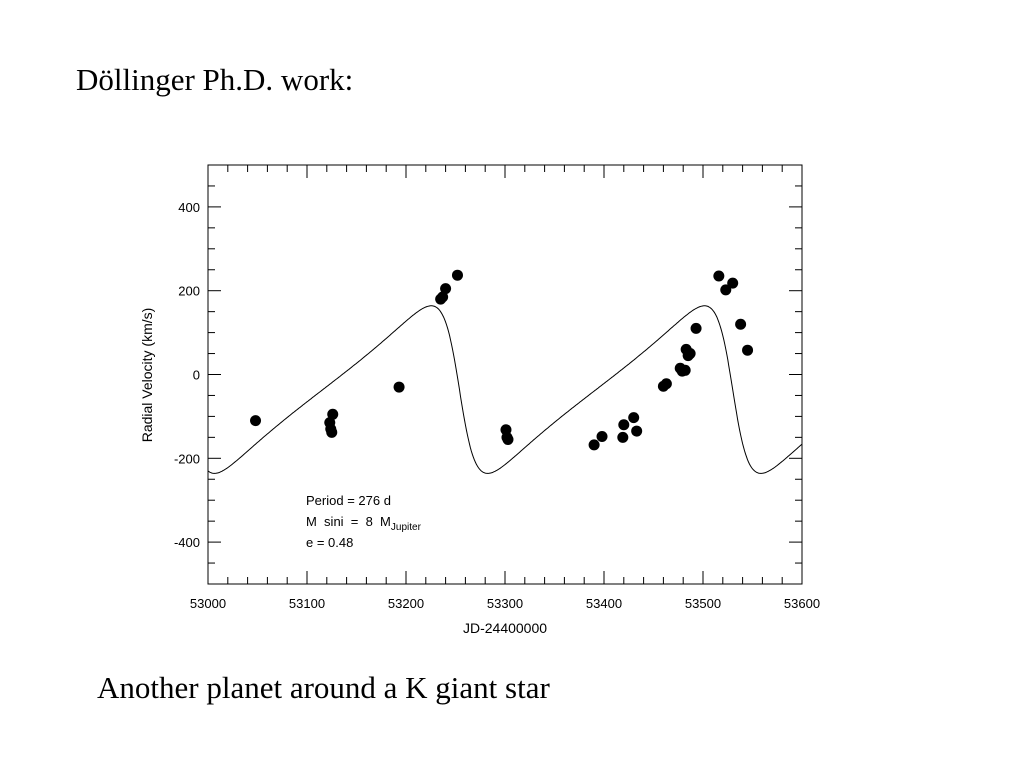 The height and width of the screenshot is (768, 1024). What do you see at coordinates (502, 360) in the screenshot?
I see `data-points` at bounding box center [502, 360].